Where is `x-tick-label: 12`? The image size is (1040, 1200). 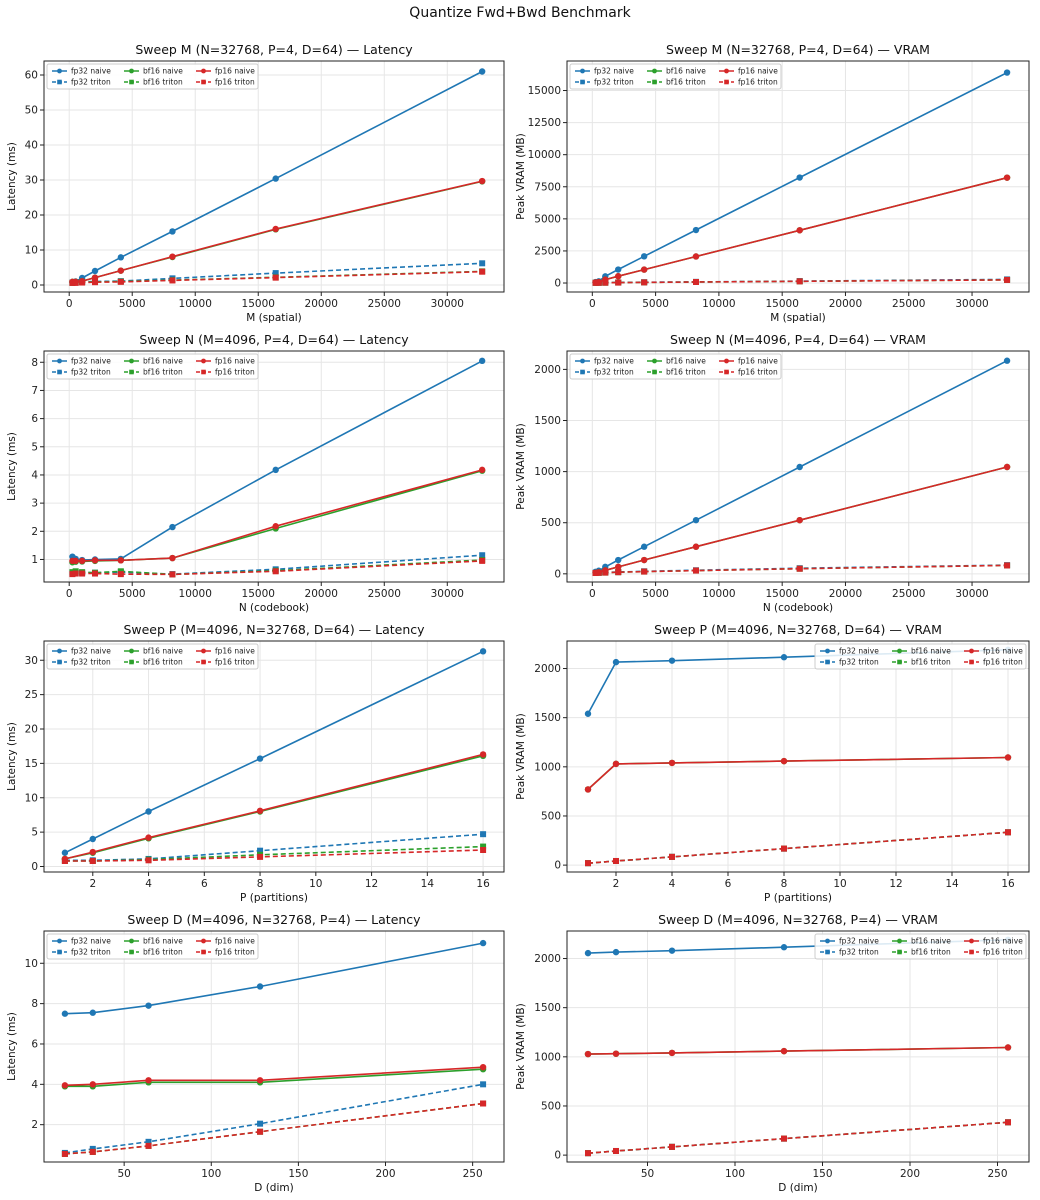 x-tick-label: 12 is located at coordinates (895, 884).